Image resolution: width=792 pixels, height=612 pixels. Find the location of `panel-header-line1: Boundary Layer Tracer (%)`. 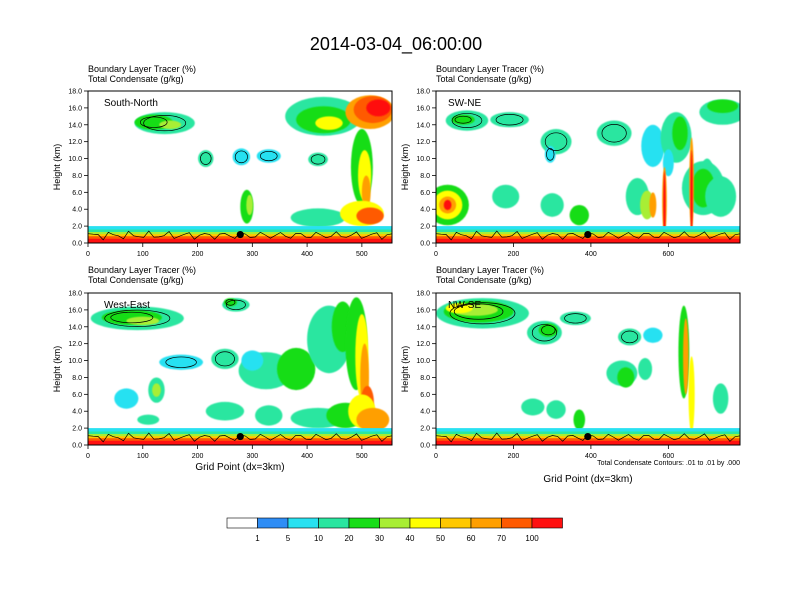

panel-header-line1: Boundary Layer Tracer (%) is located at coordinates (142, 270).